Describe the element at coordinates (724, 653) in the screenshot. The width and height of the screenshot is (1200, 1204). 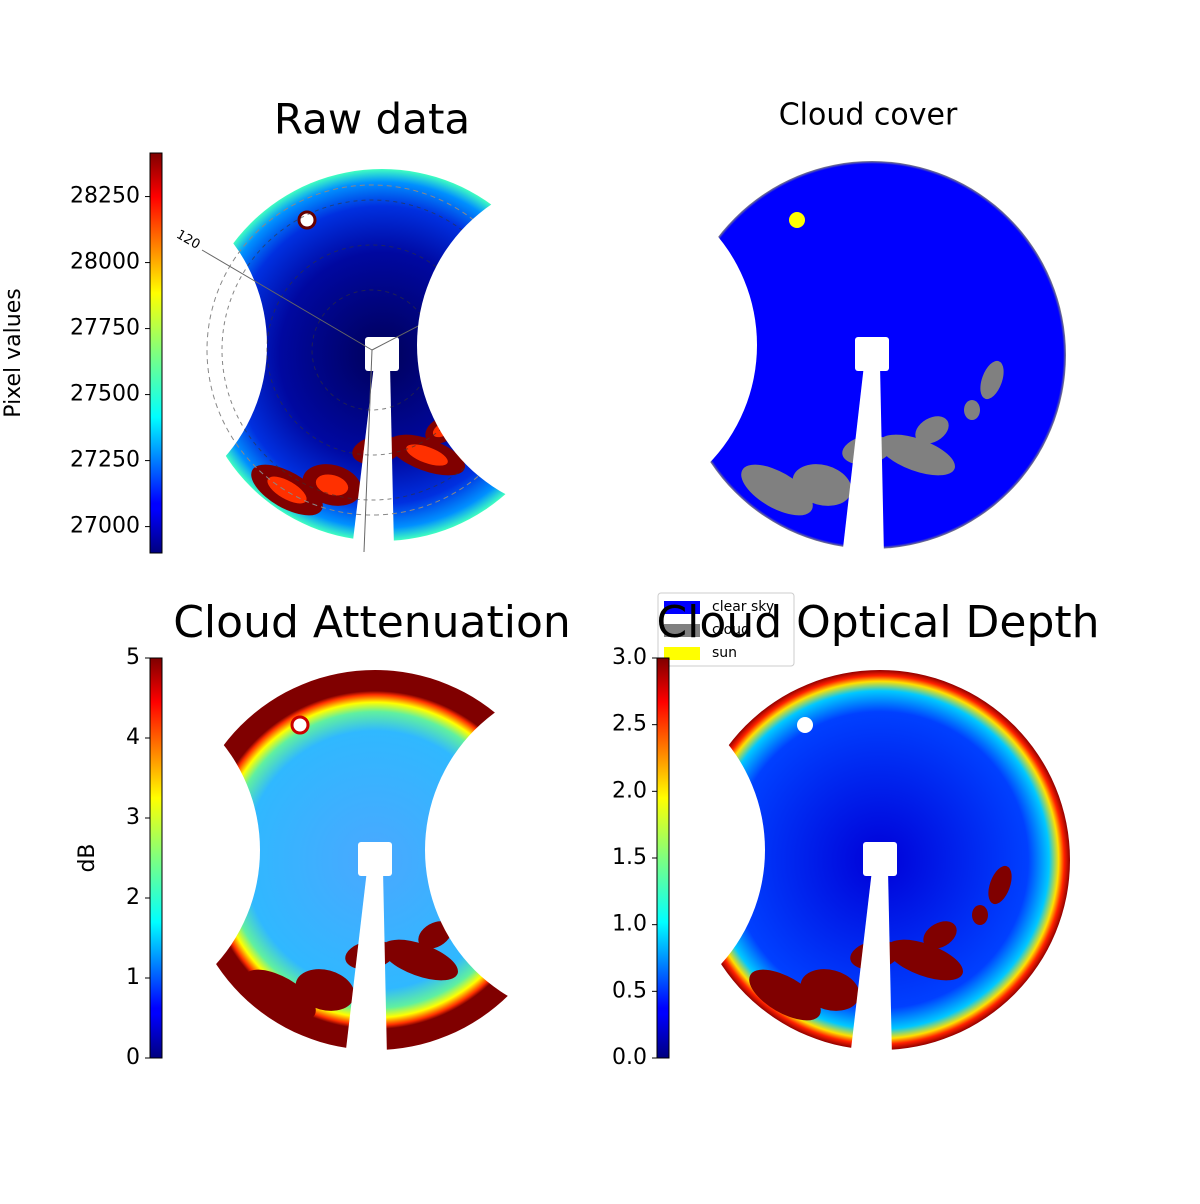
I see `legend-label: sun` at that location.